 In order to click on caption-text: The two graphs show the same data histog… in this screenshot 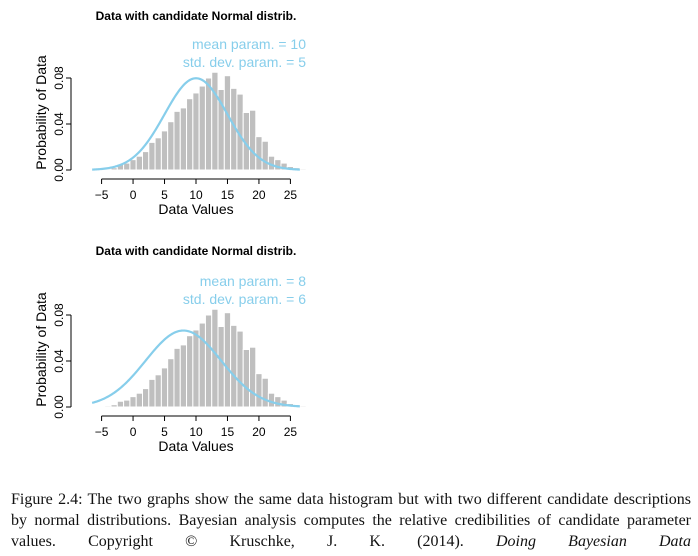, I will do `click(351, 520)`.